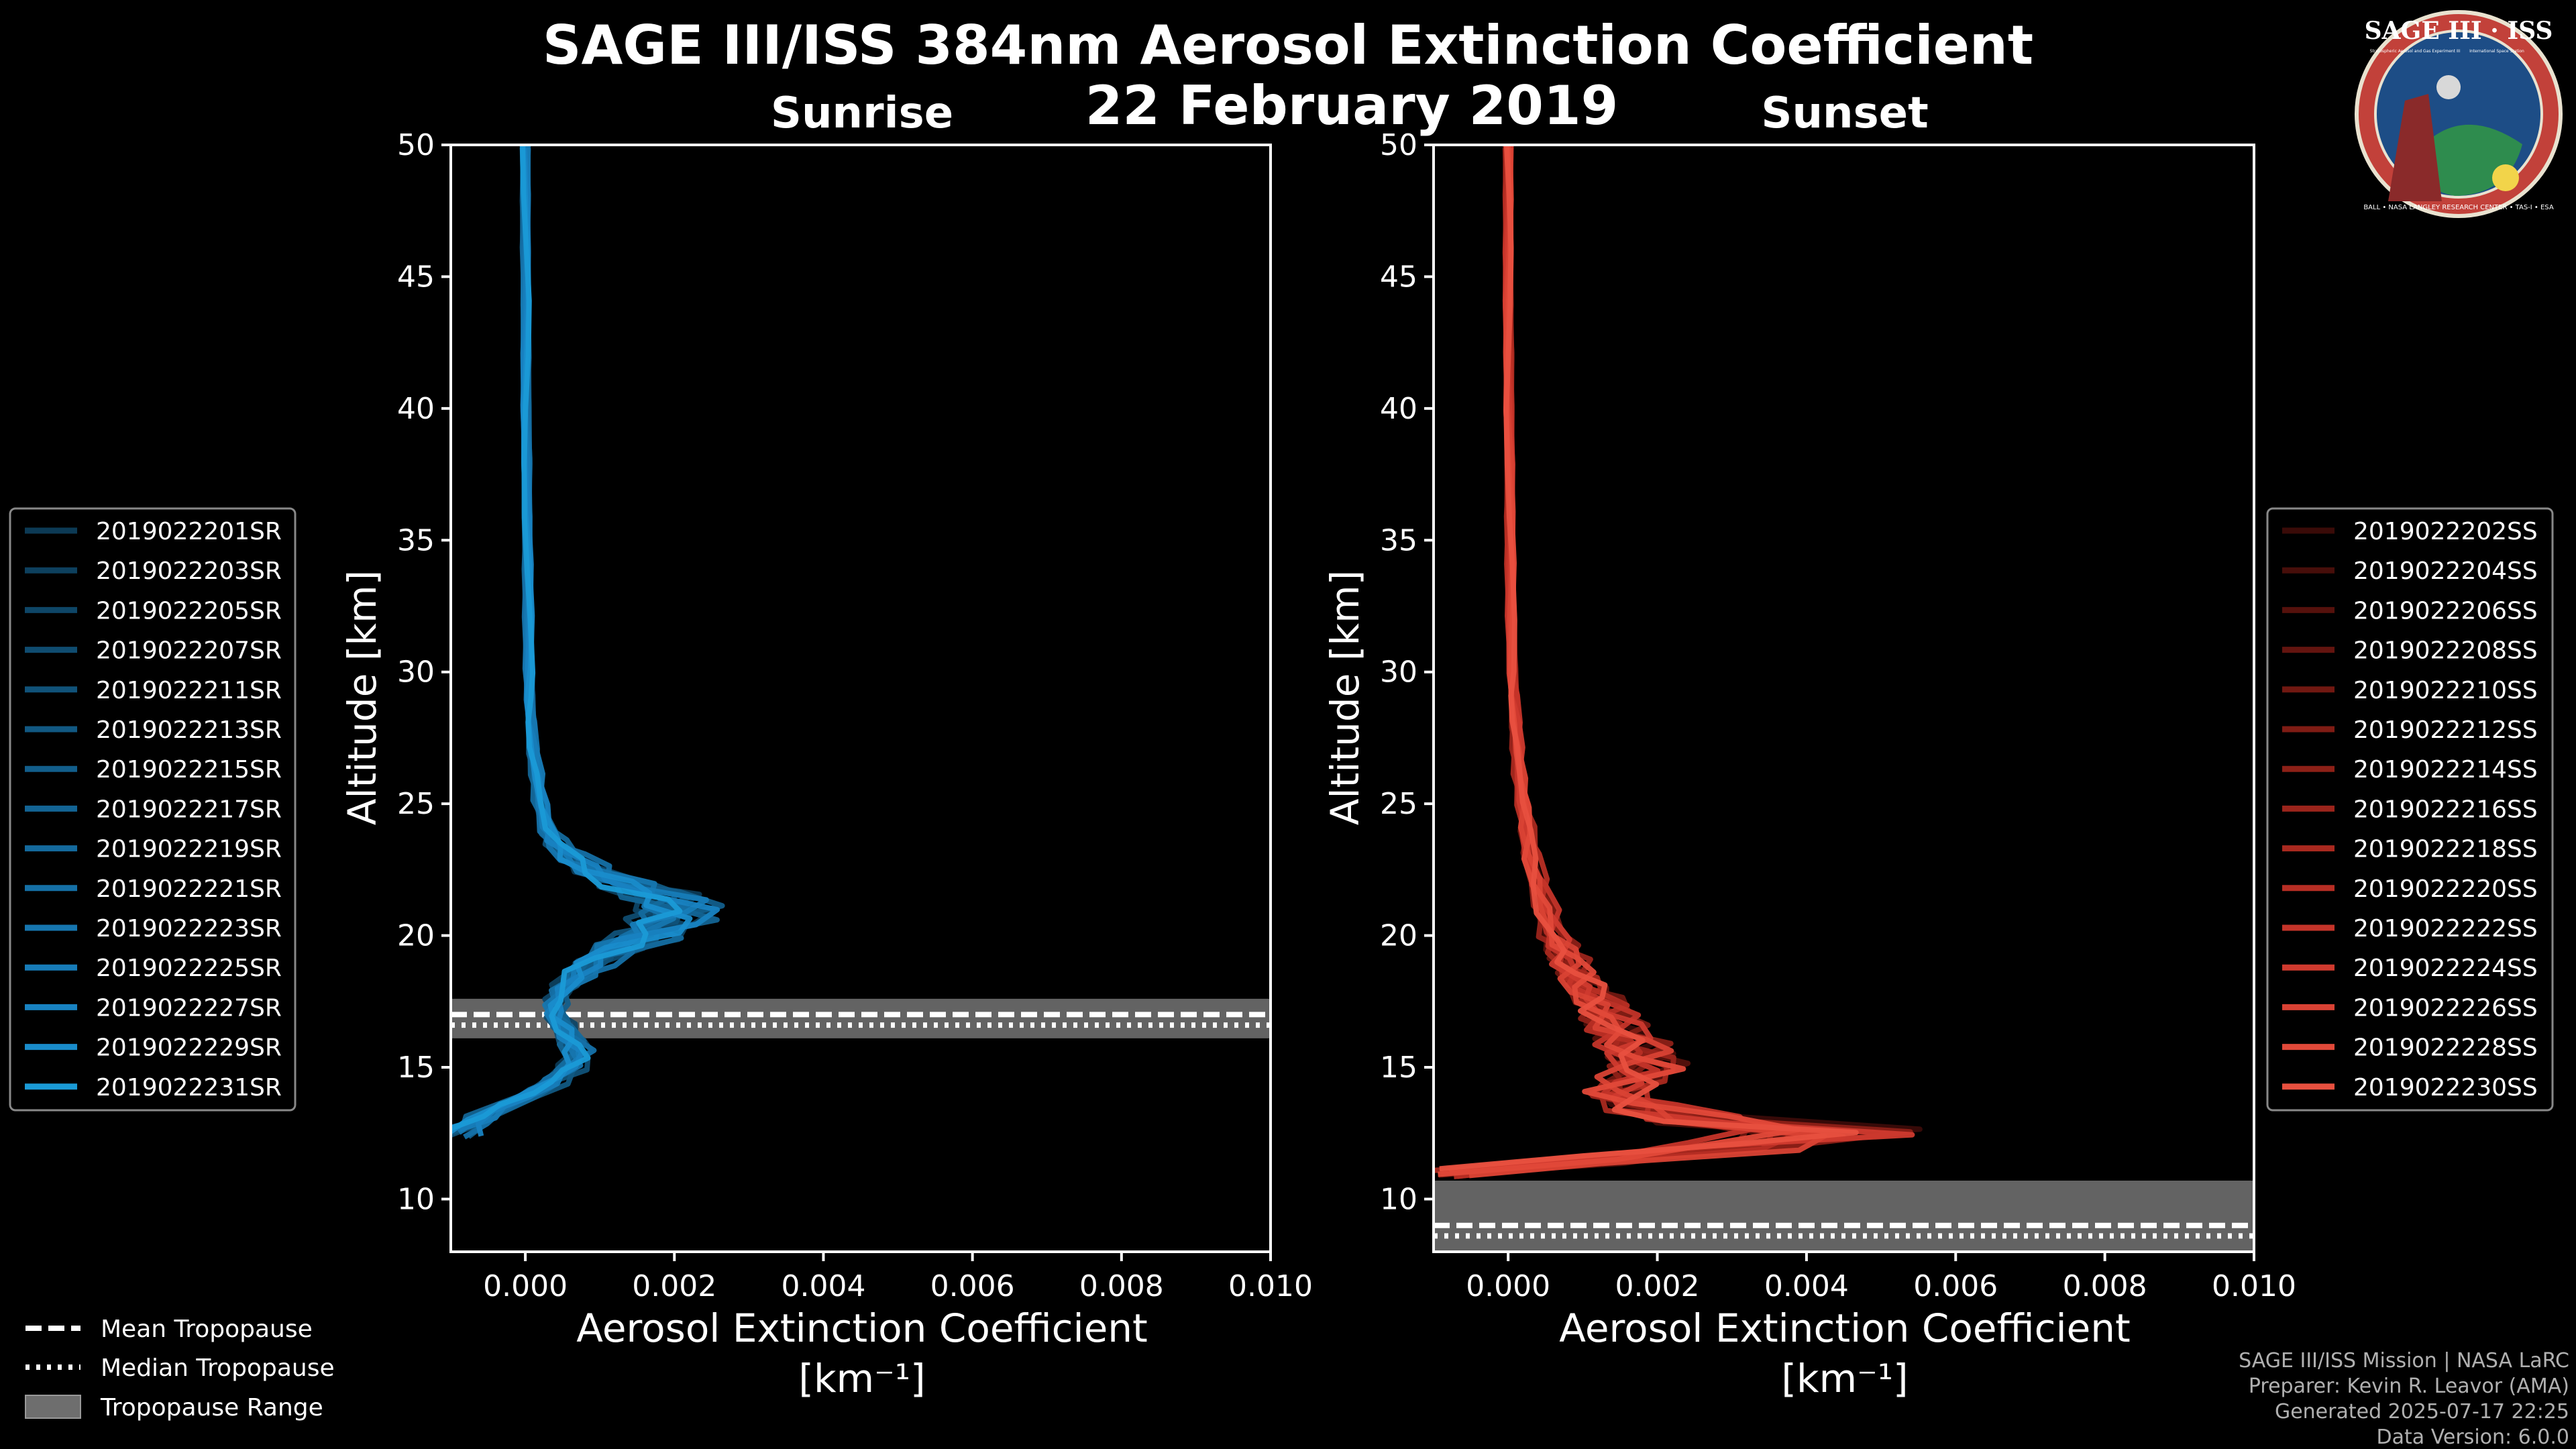  I want to click on sunrise-legend-label: 2019022201SR, so click(189, 531).